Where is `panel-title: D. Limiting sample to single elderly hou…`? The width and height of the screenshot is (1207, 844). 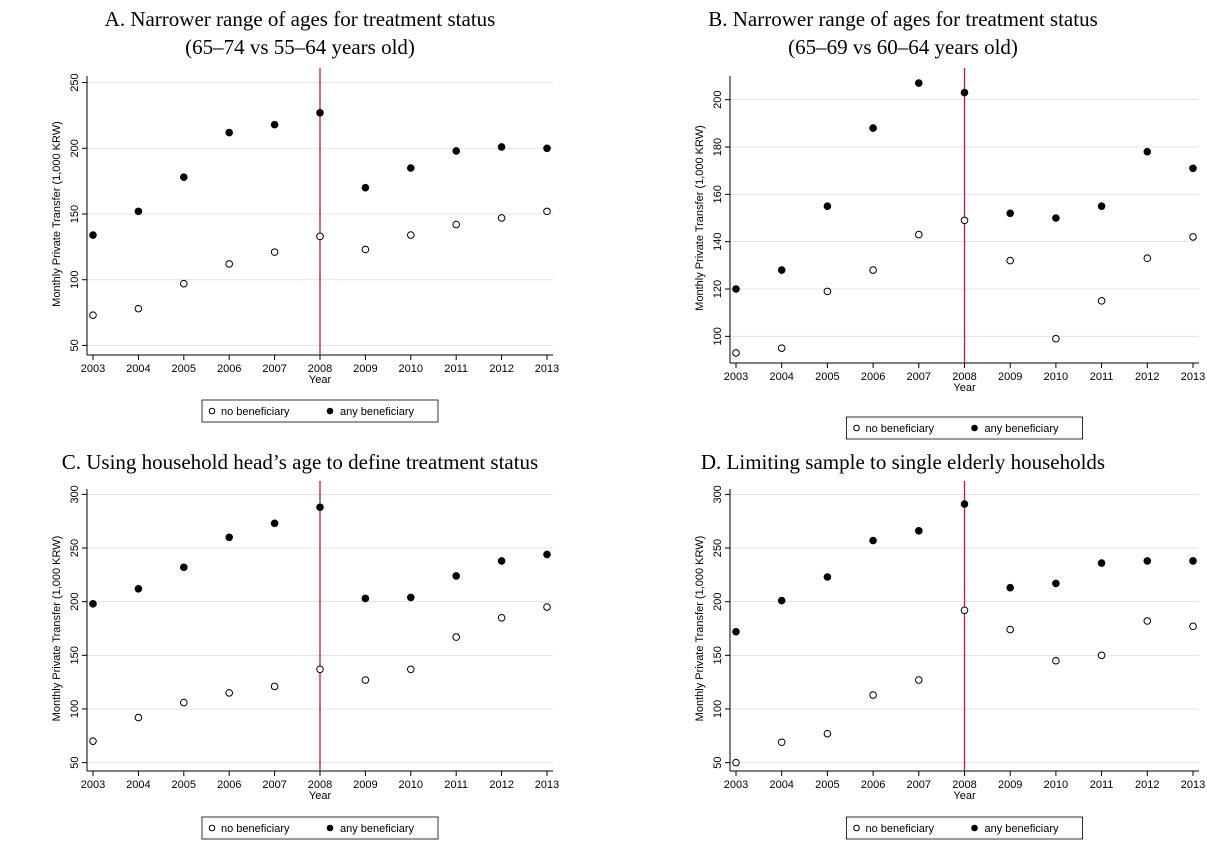
panel-title: D. Limiting sample to single elderly hou… is located at coordinates (903, 462).